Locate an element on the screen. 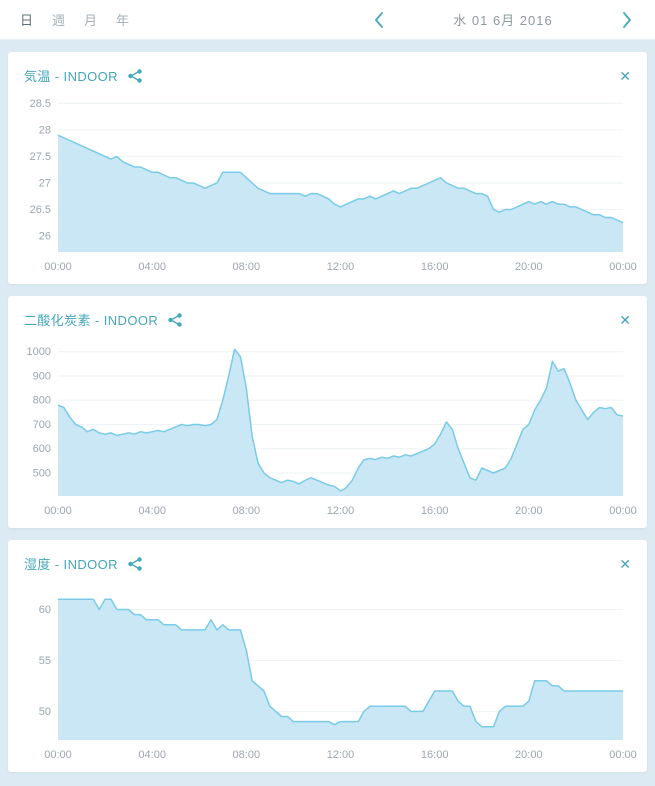  svg-text: 55 is located at coordinates (45, 661).